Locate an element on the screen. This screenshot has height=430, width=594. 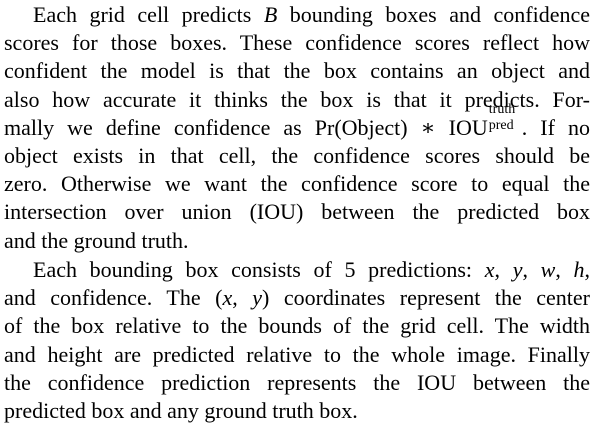
text-line: predicted box and any ground truth box. is located at coordinates (181, 410).